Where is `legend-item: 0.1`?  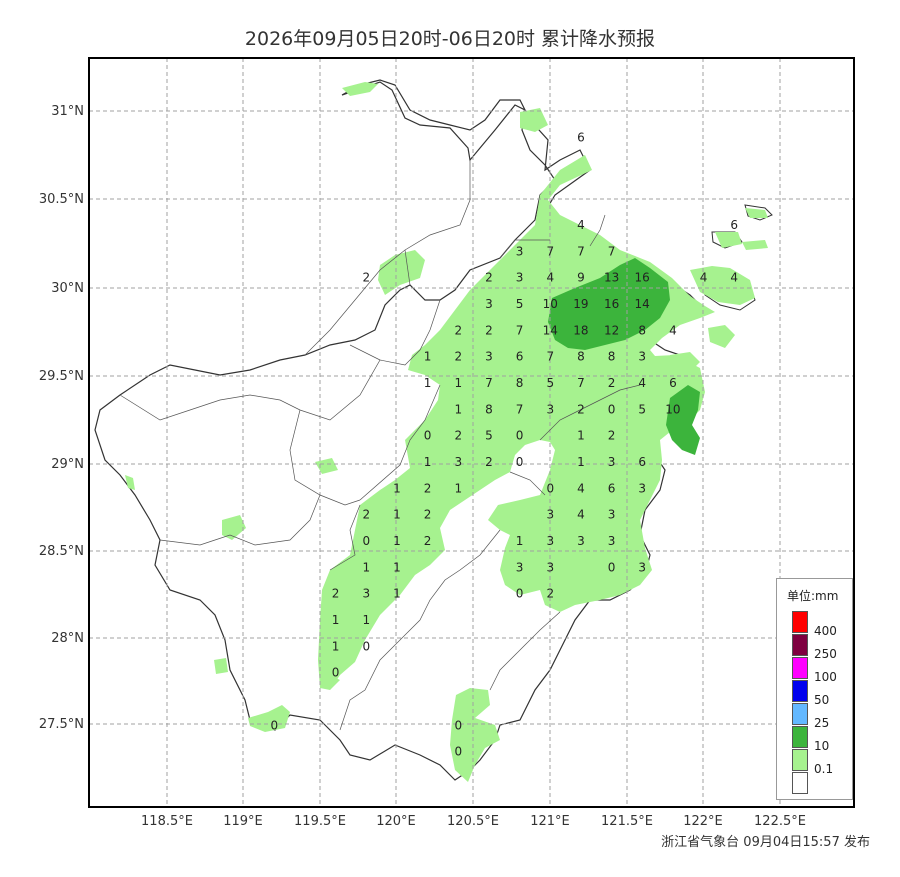
legend-item: 0.1 is located at coordinates (822, 762).